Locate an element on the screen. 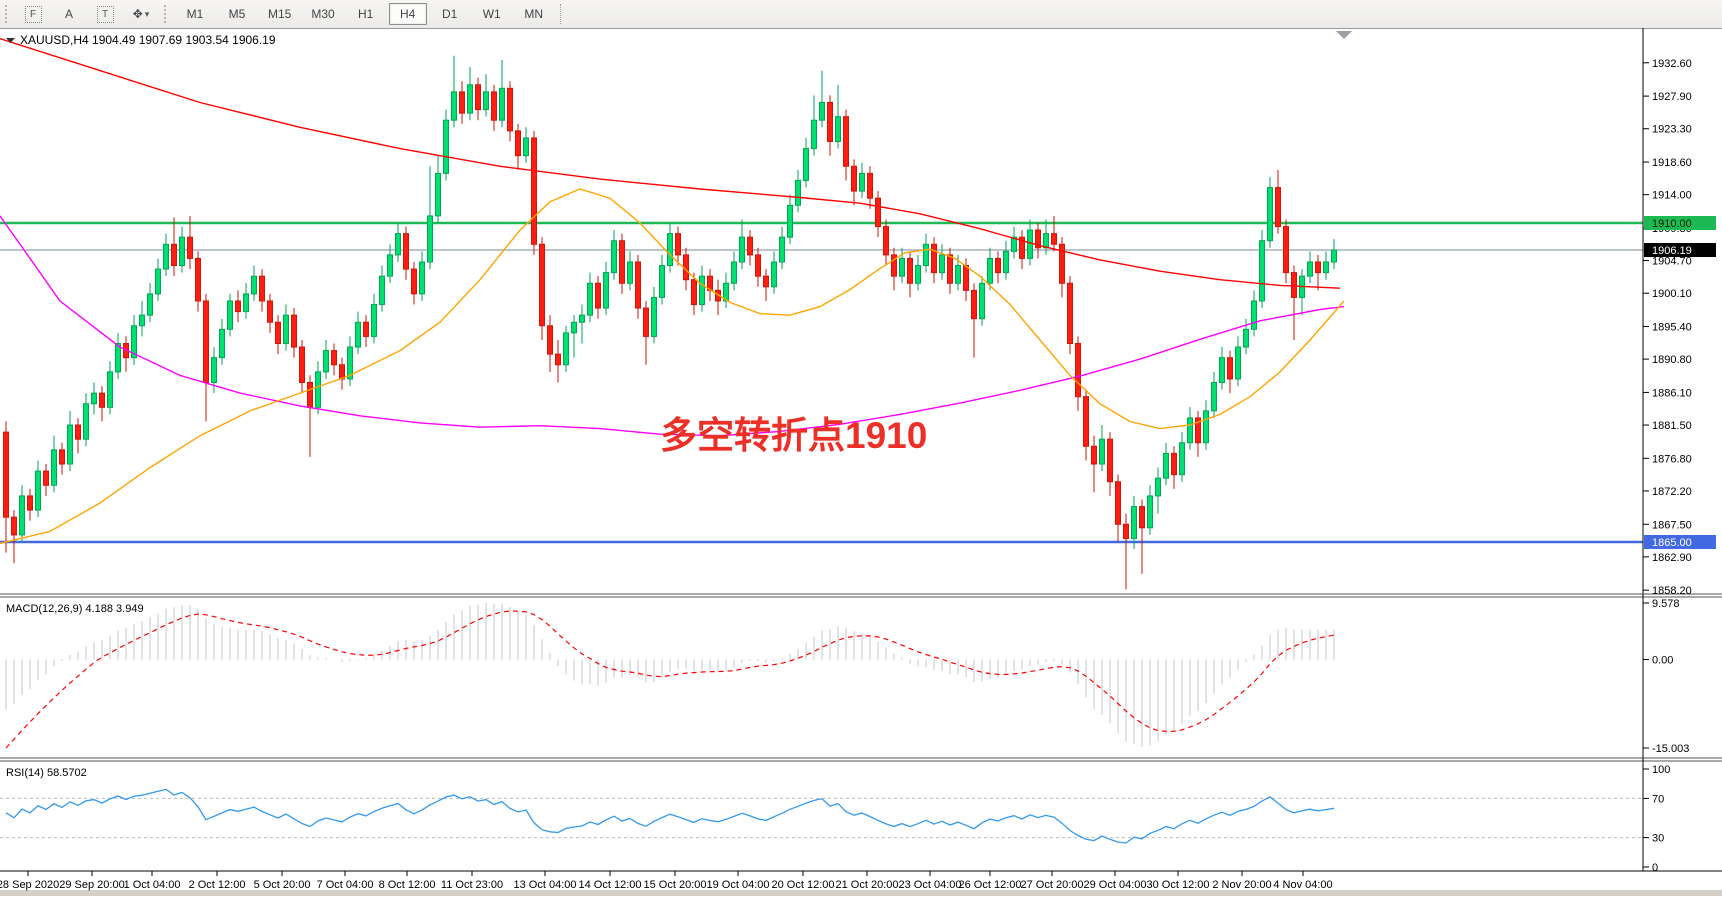 Image resolution: width=1722 pixels, height=901 pixels. price-tick-label: 1890.80 is located at coordinates (1672, 360).